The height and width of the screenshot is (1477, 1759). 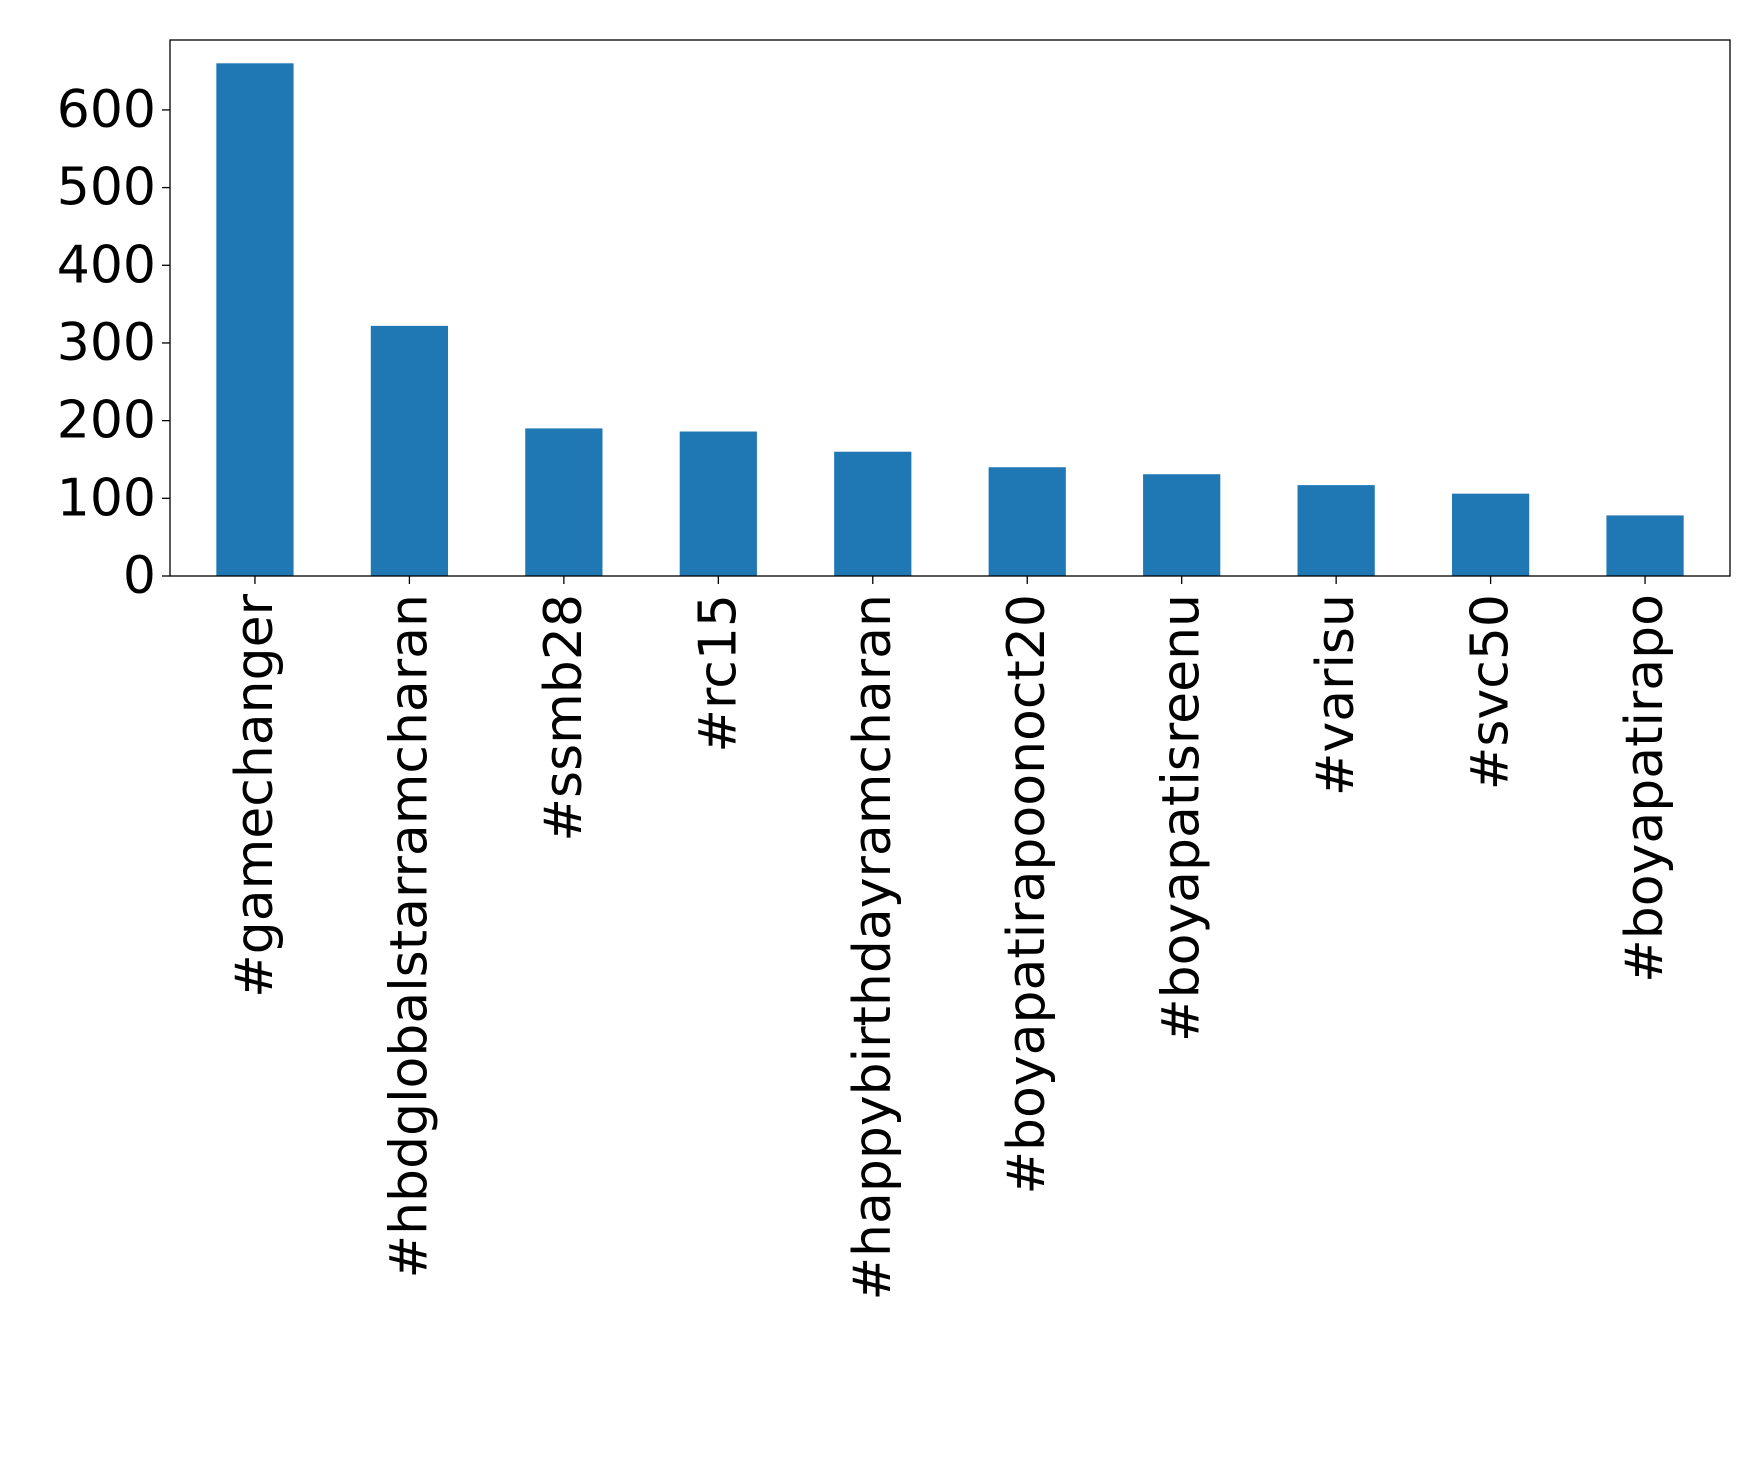 What do you see at coordinates (409, 936) in the screenshot?
I see `x-tick-label: #hbdglobalstarramcharan` at bounding box center [409, 936].